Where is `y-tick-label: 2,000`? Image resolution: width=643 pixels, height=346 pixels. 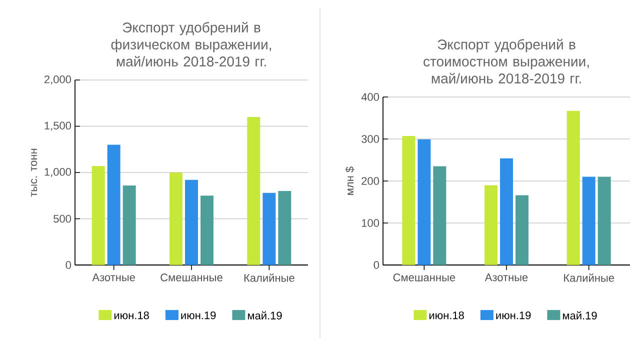 y-tick-label: 2,000 is located at coordinates (58, 80).